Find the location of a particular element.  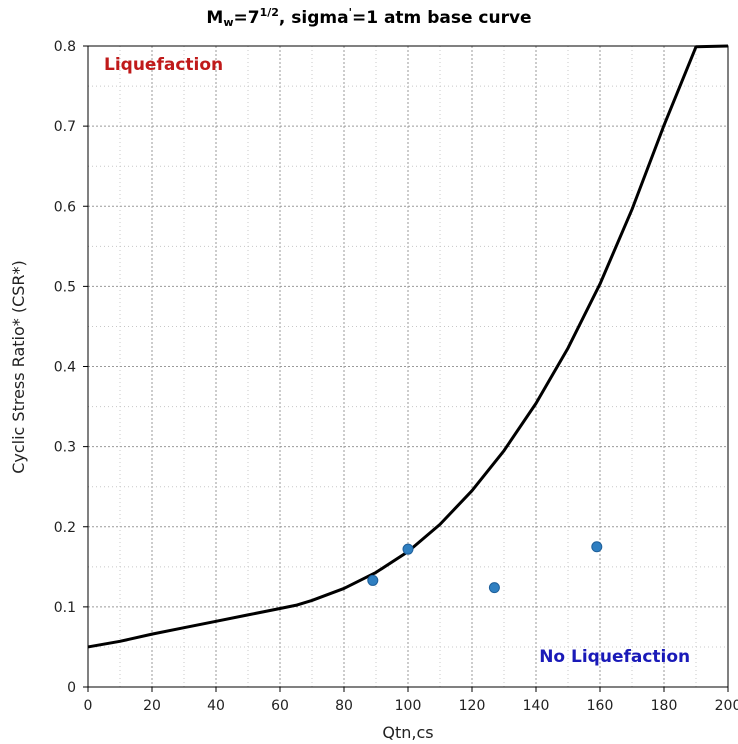

x-tick-label: 120 is located at coordinates (472, 706).